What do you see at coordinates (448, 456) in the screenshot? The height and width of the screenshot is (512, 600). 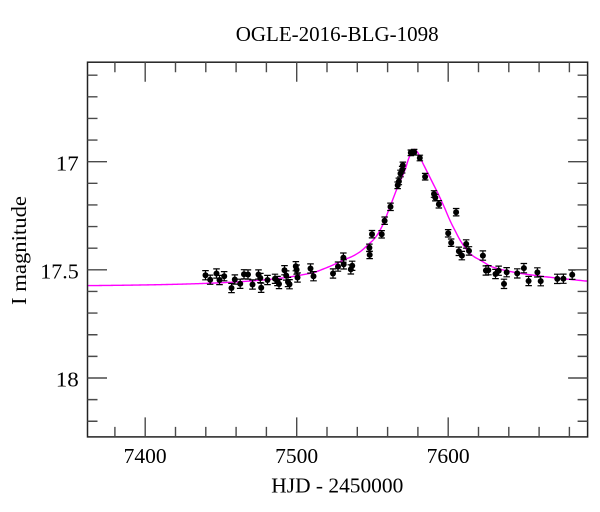 I see `svg-text: 7600` at bounding box center [448, 456].